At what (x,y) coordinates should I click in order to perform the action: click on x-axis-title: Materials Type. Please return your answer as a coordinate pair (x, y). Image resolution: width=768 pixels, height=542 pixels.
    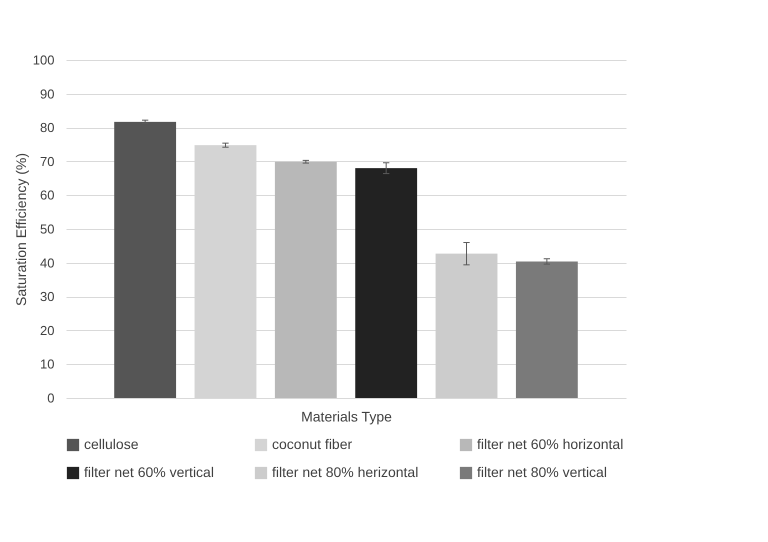
    Looking at the image, I should click on (346, 416).